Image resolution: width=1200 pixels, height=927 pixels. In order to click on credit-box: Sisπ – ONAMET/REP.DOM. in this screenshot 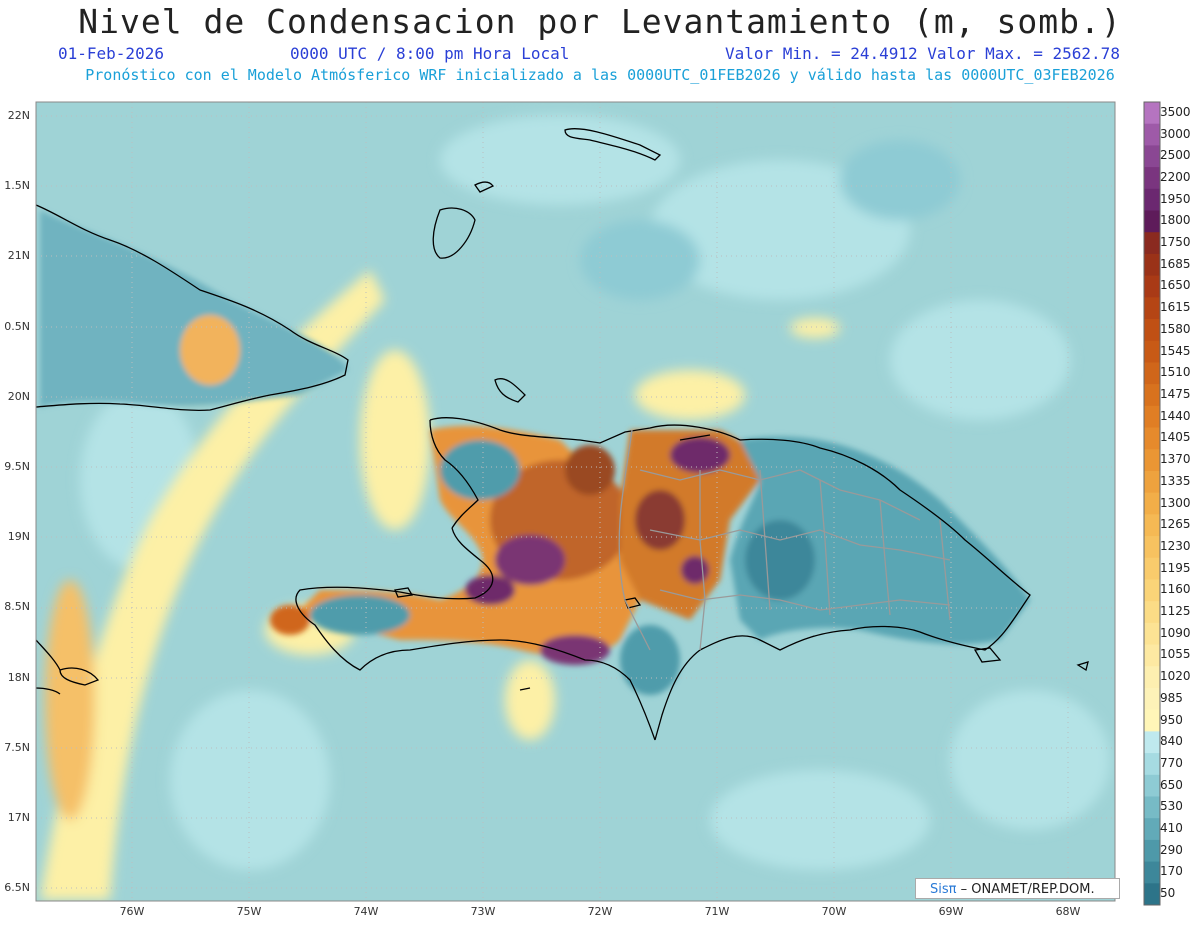, I will do `click(1017, 888)`.